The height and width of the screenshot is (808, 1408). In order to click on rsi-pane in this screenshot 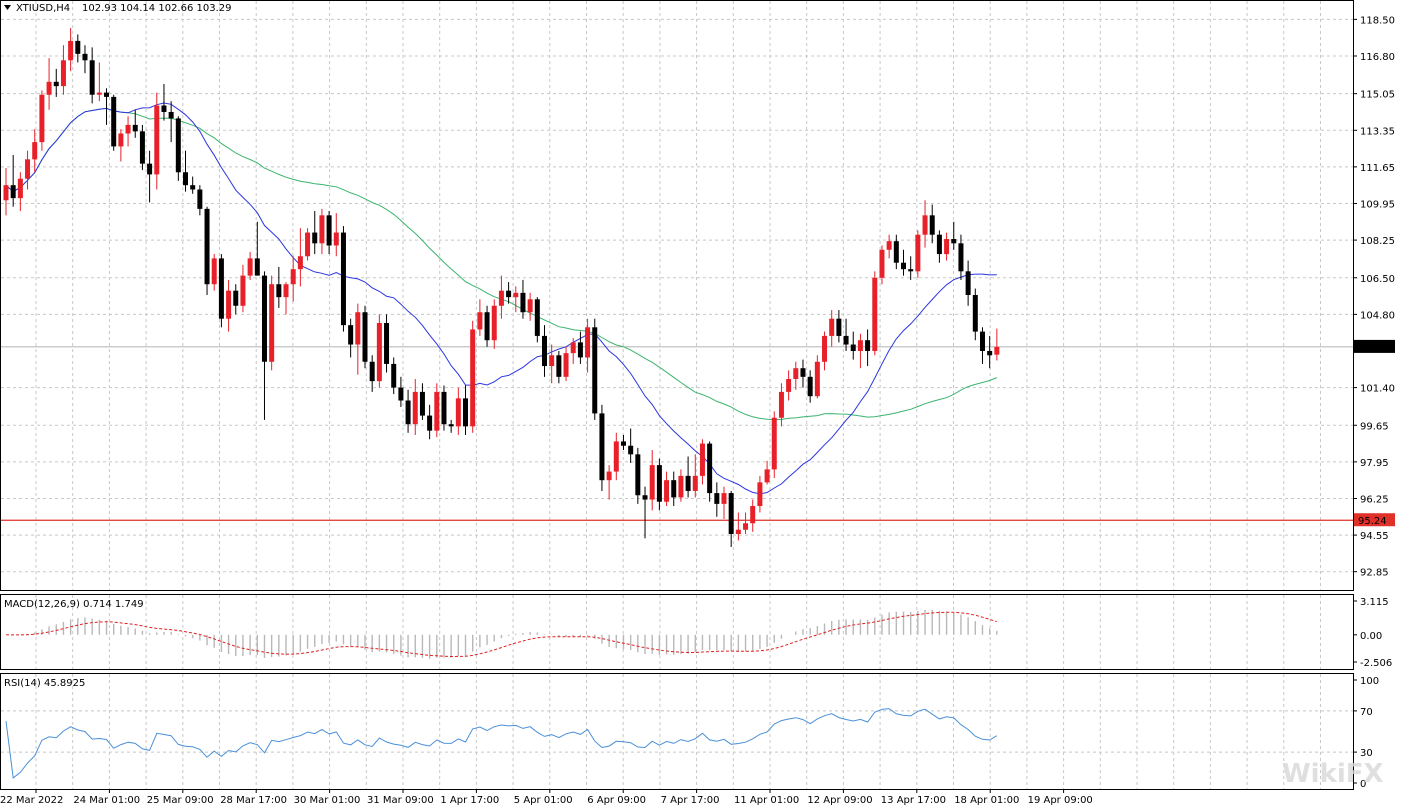, I will do `click(677, 731)`.